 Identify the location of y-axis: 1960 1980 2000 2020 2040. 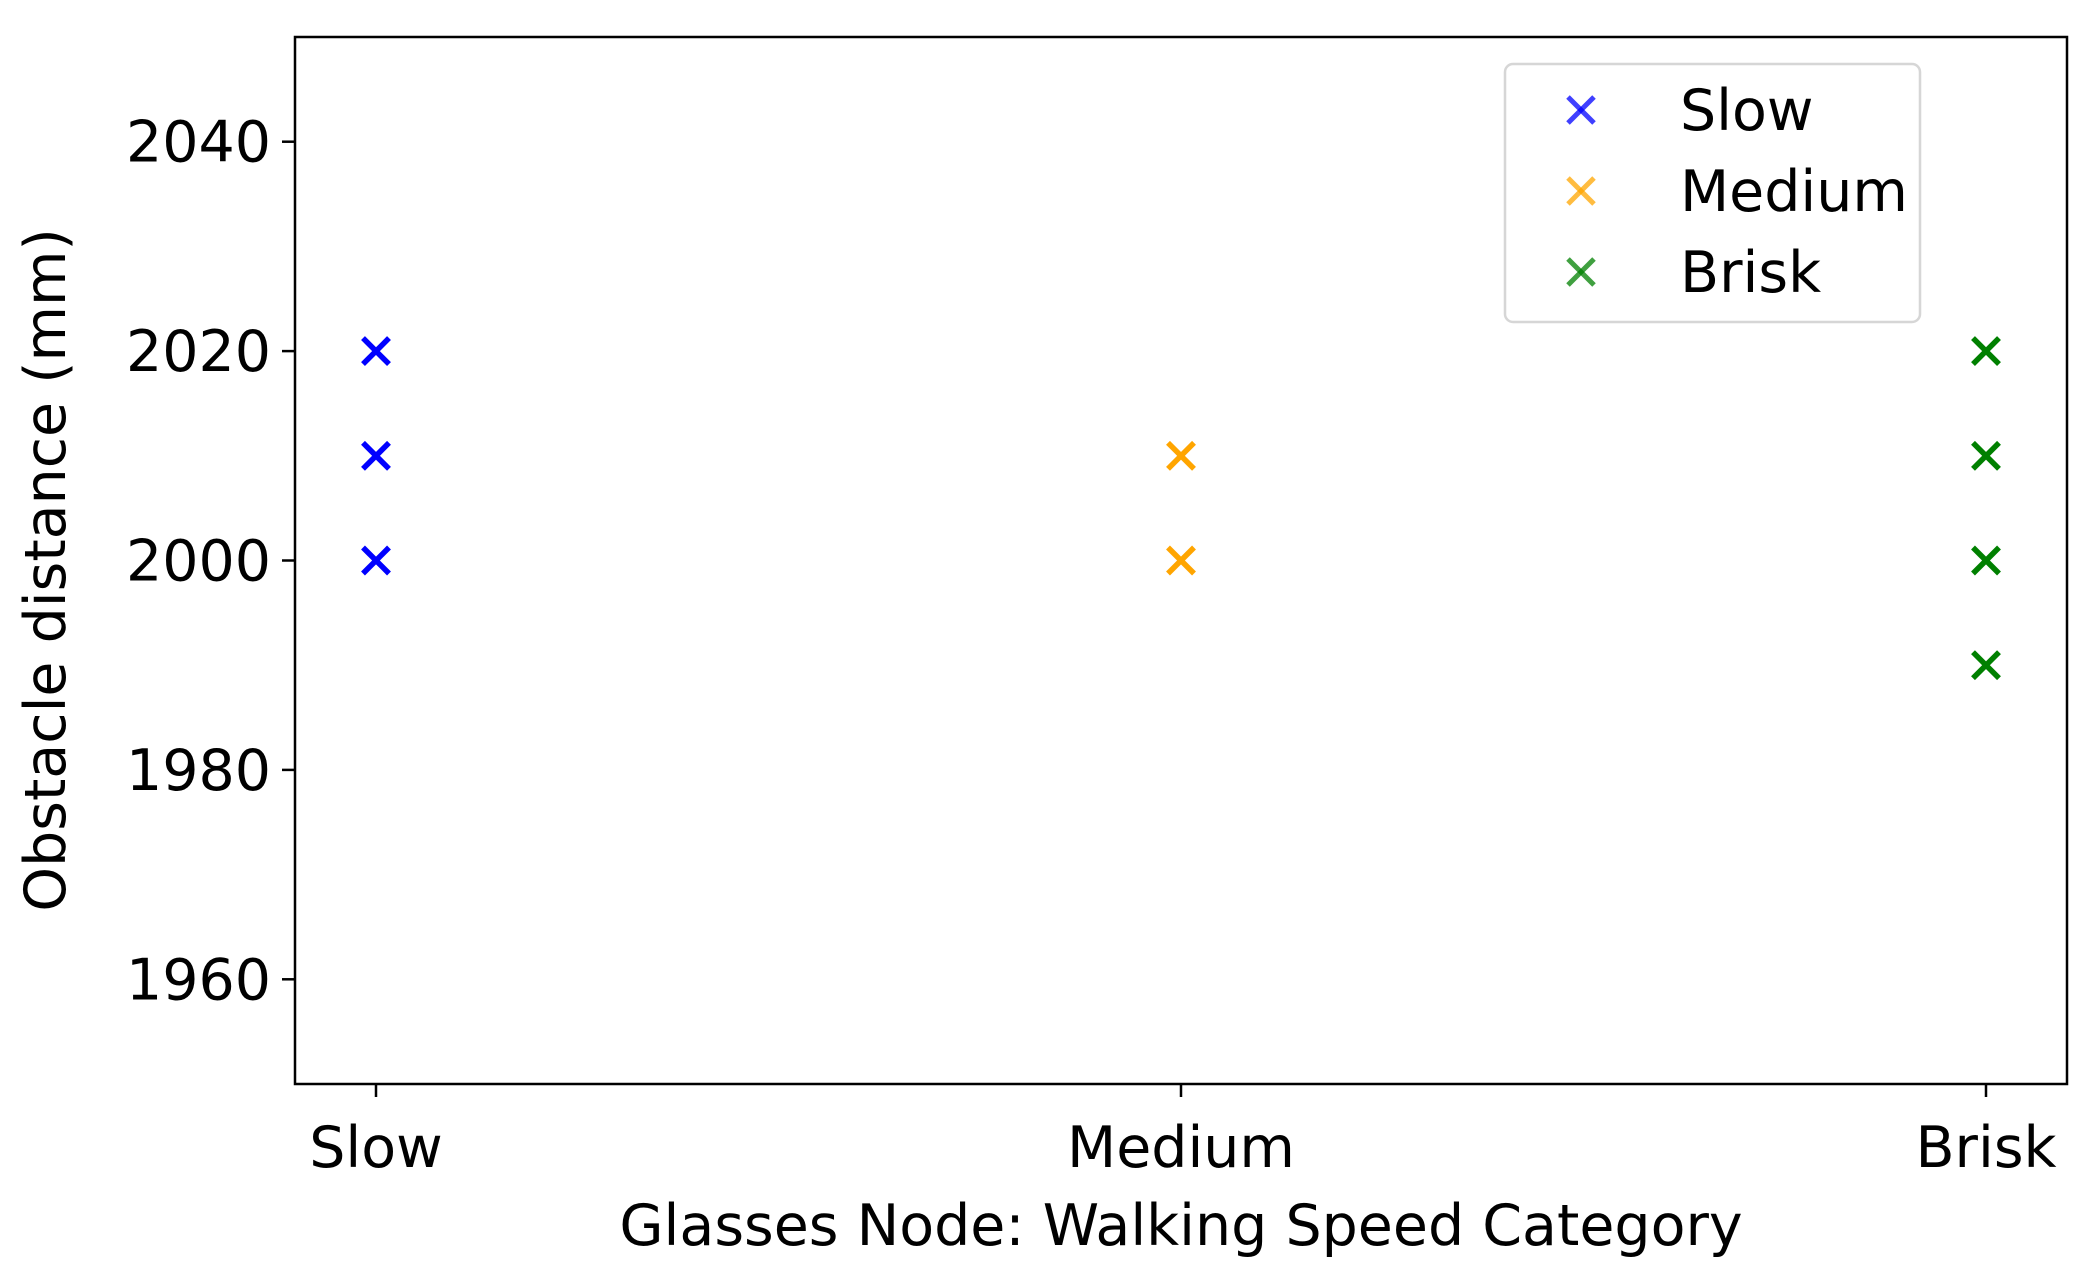
(210, 561).